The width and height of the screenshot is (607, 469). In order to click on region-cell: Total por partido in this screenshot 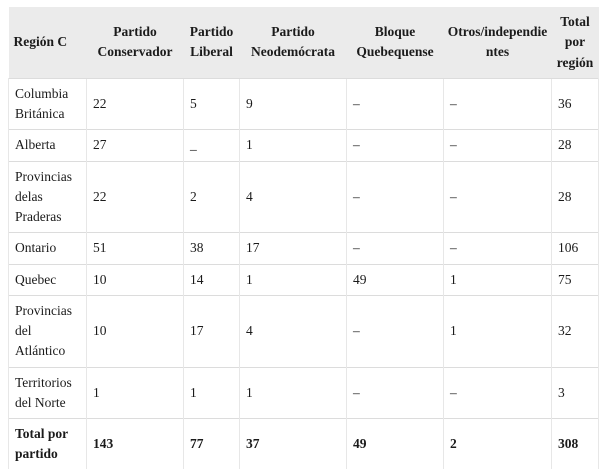, I will do `click(47, 443)`.